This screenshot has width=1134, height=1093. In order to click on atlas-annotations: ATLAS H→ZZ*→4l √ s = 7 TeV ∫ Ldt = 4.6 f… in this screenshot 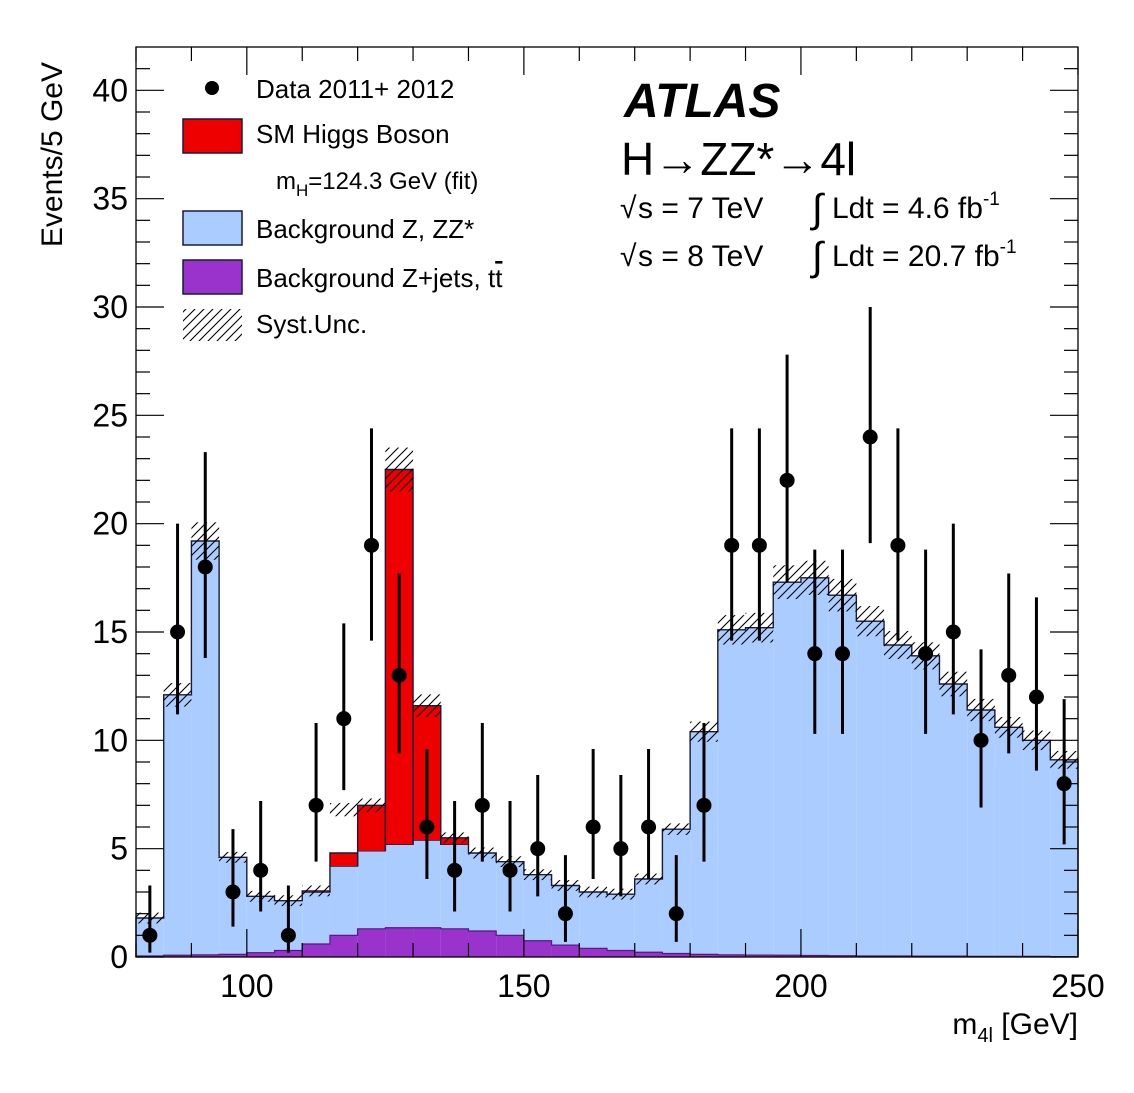, I will do `click(818, 177)`.